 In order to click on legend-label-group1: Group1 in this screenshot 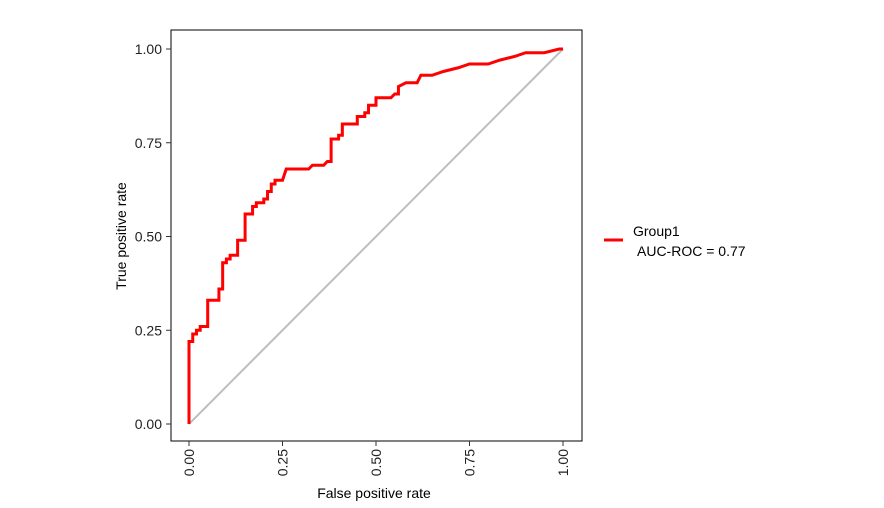, I will do `click(656, 231)`.